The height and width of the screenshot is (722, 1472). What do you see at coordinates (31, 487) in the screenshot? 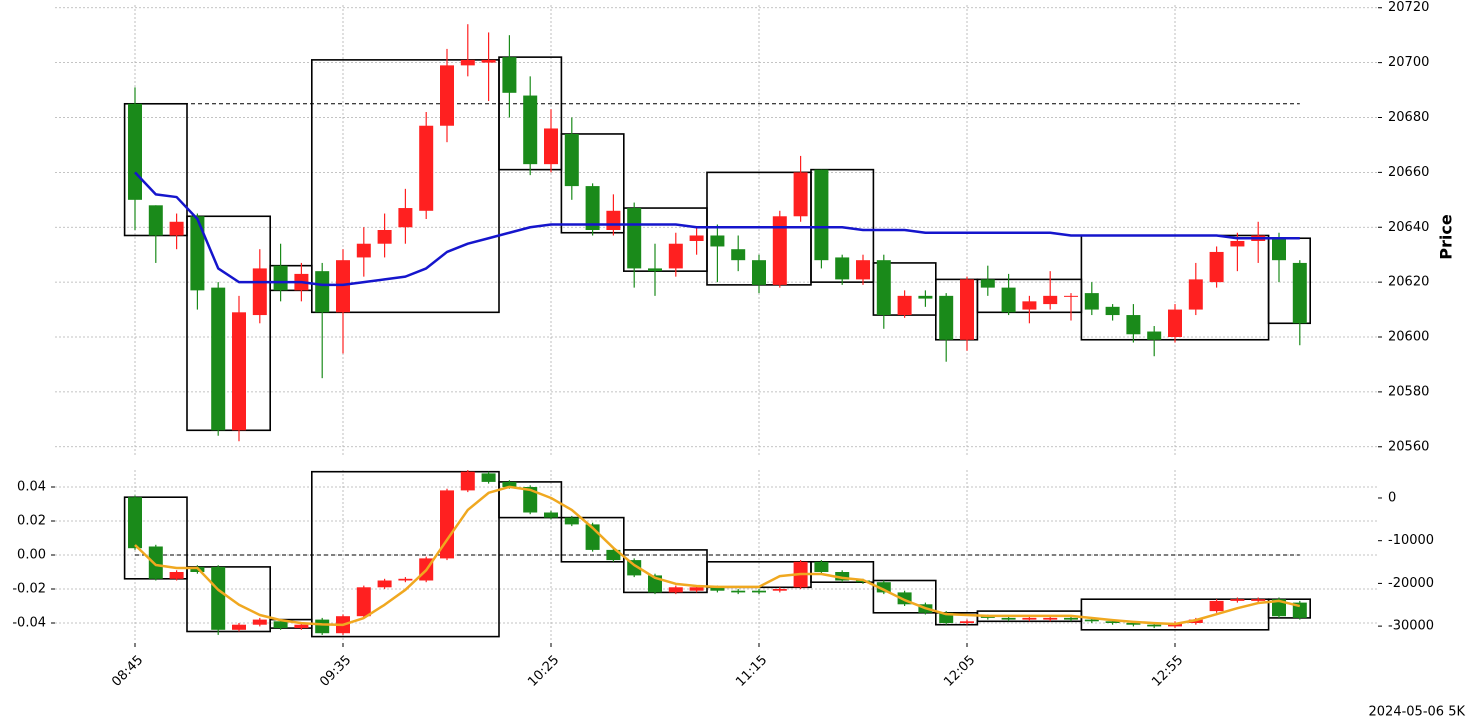
I see `y-tick-label: 0.04` at bounding box center [31, 487].